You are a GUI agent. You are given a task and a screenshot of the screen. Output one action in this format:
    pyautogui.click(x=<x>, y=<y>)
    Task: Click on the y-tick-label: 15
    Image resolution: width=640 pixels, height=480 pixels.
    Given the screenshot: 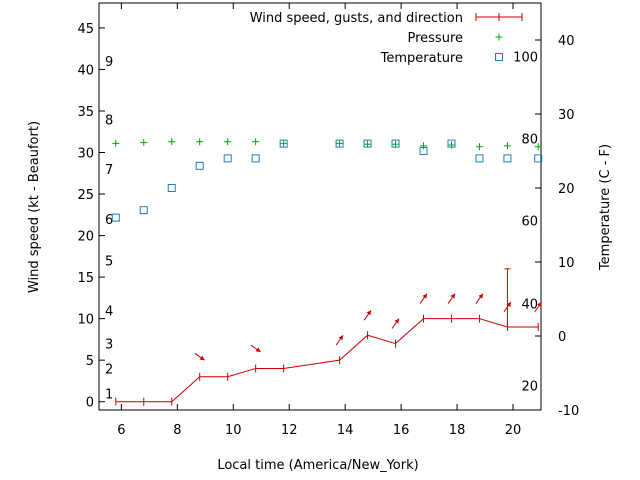 What is the action you would take?
    pyautogui.click(x=85, y=278)
    